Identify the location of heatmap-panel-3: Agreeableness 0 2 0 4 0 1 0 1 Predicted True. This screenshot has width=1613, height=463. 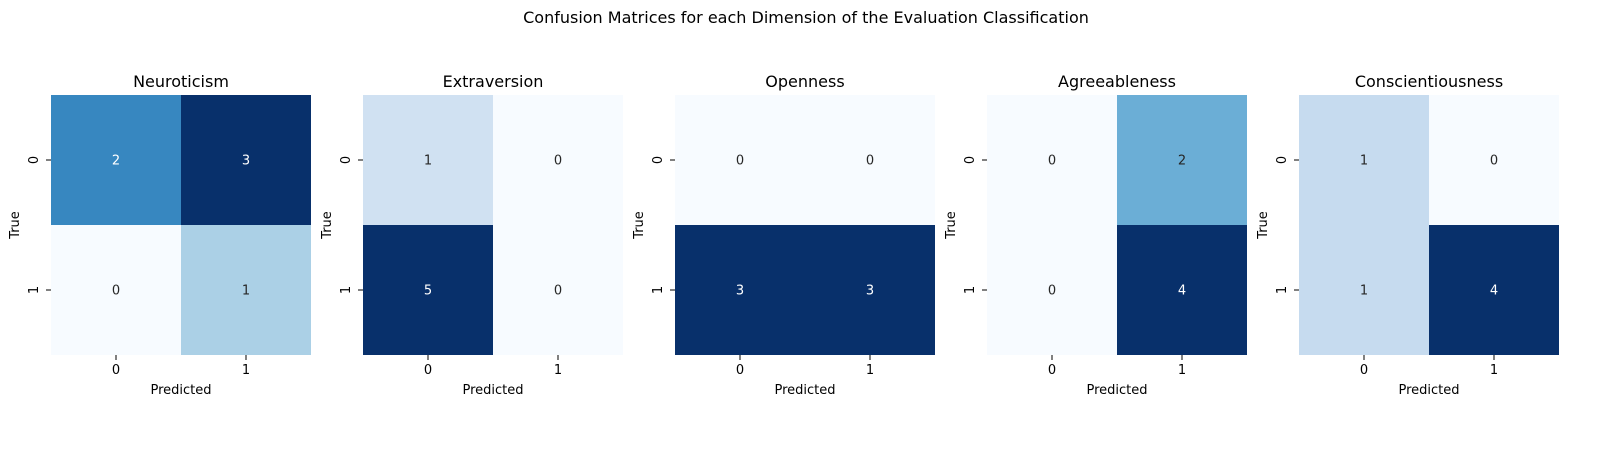
(1095, 235).